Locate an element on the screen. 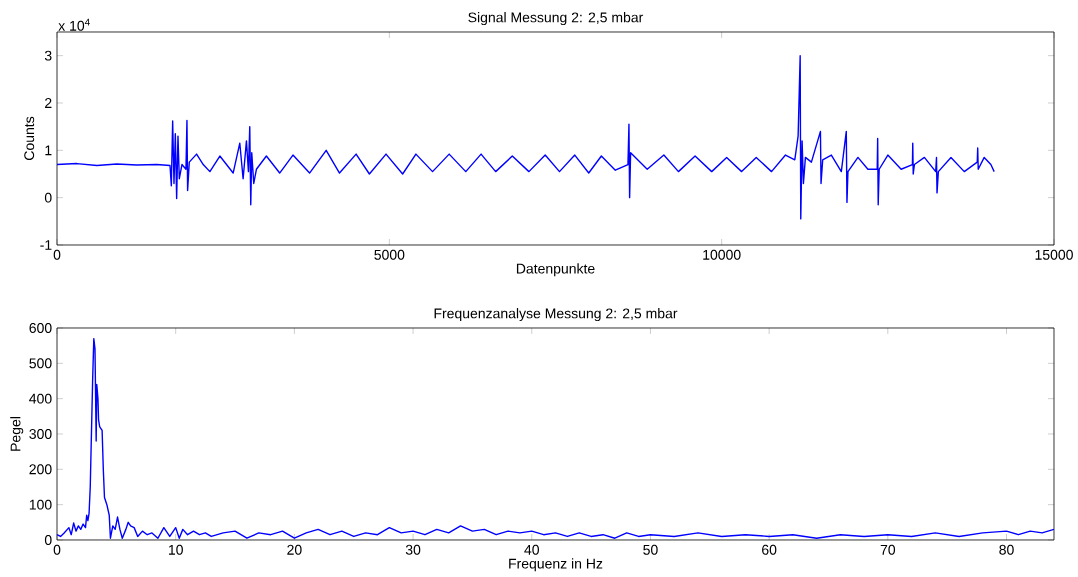 This screenshot has width=1078, height=577. y-tick-label: 3 is located at coordinates (48, 55).